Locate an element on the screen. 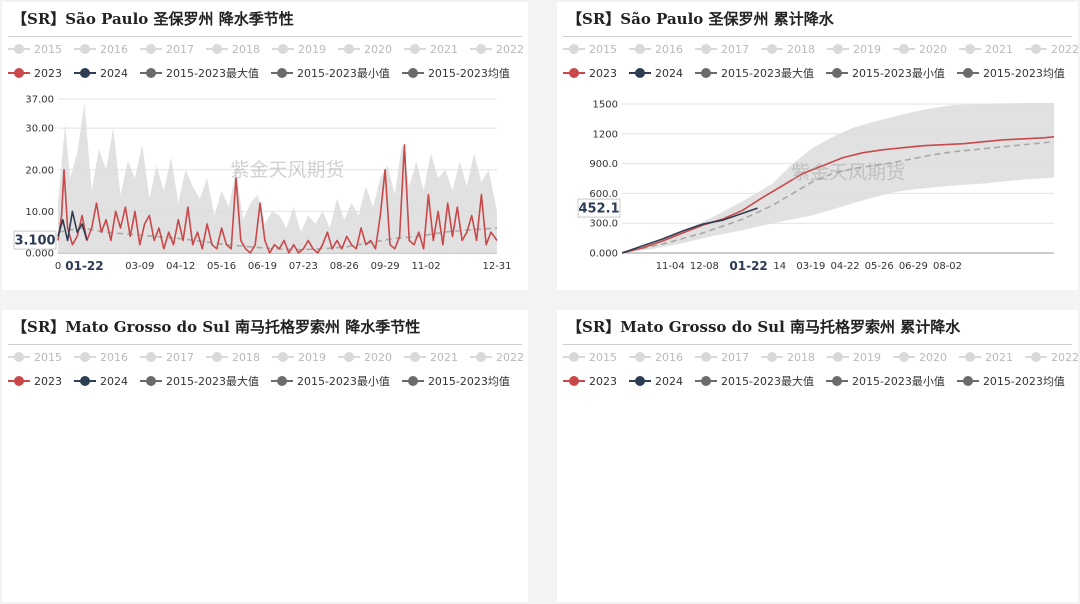  current-value-box is located at coordinates (35, 240).